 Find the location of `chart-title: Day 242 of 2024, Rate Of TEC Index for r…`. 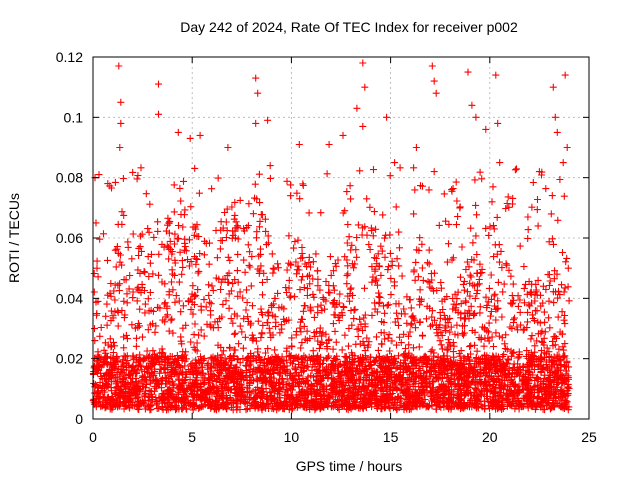

chart-title: Day 242 of 2024, Rate Of TEC Index for r… is located at coordinates (349, 27).